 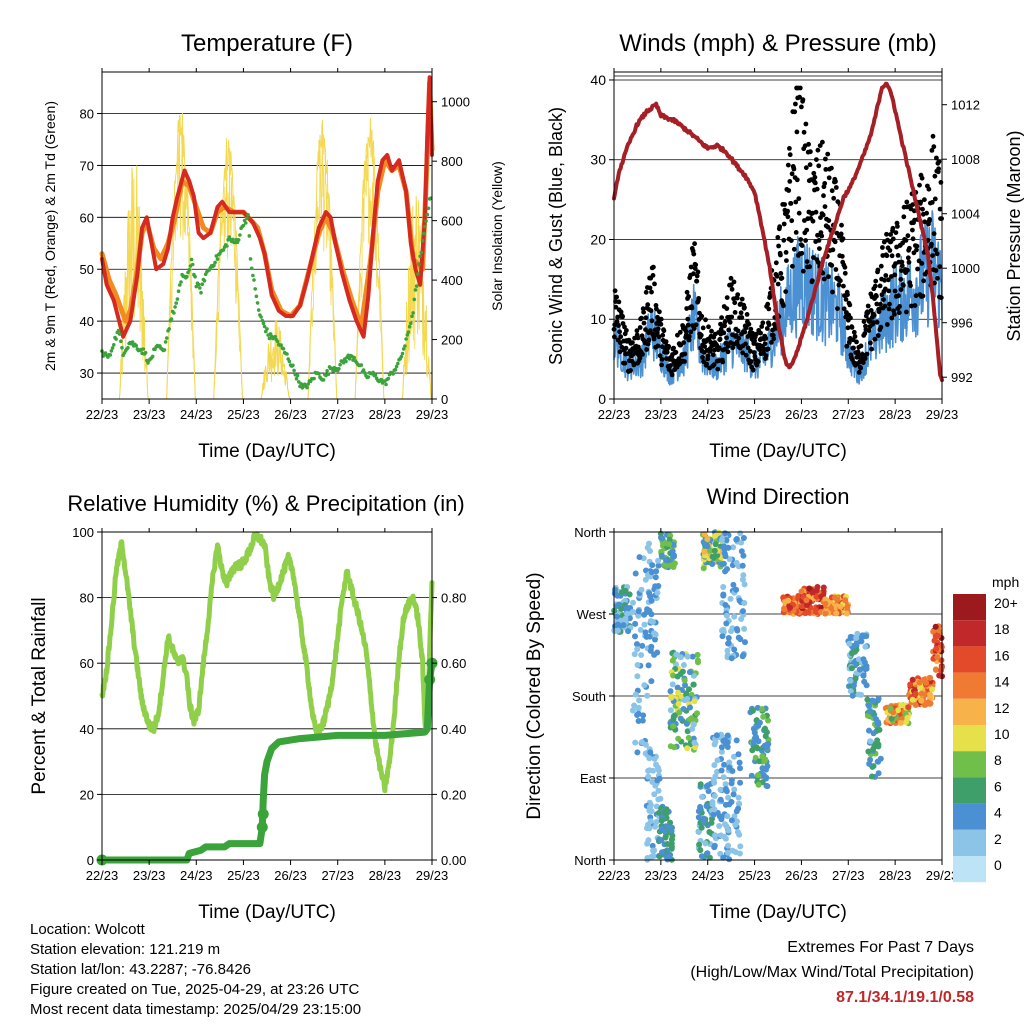 I want to click on y-right-tick-label: 0.40, so click(x=453, y=729).